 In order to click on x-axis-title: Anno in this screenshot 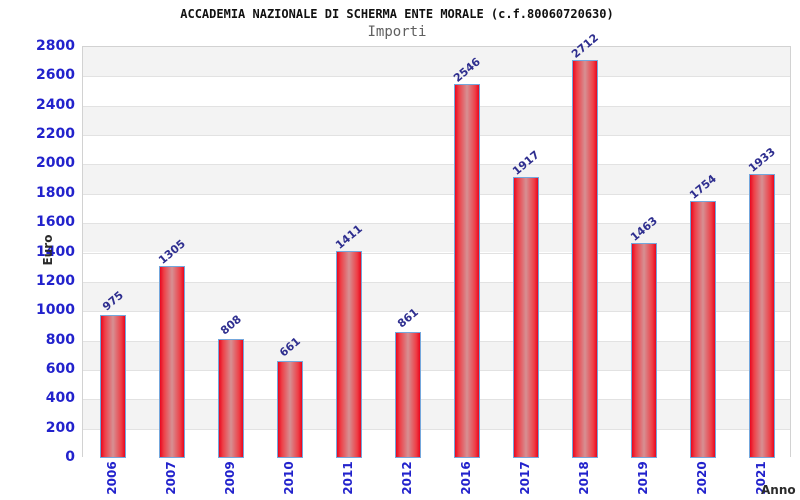, I will do `click(778, 490)`.